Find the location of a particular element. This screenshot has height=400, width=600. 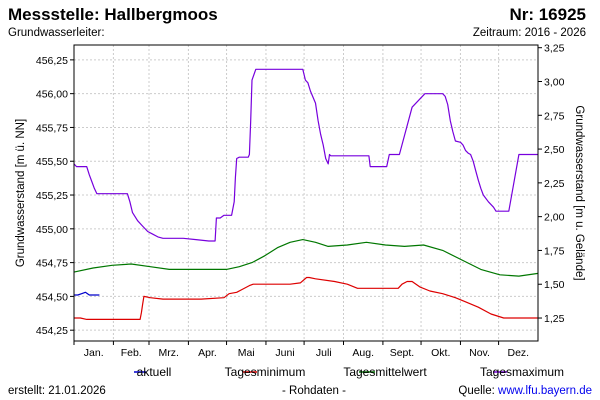

series-line-aktuell is located at coordinates (87, 293).